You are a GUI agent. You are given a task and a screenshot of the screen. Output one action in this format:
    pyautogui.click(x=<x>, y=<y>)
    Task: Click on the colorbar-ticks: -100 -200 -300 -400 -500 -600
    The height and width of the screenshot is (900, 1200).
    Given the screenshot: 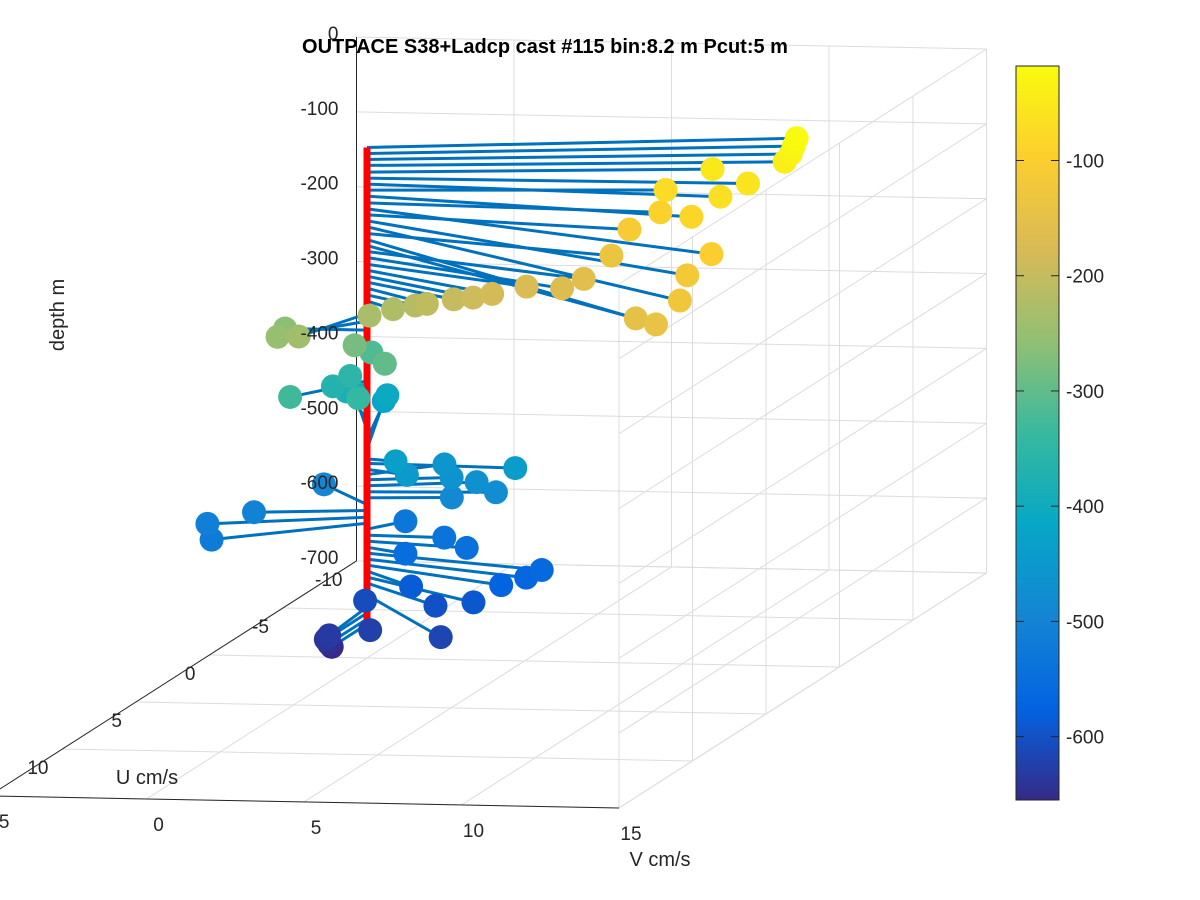 What is the action you would take?
    pyautogui.click(x=1060, y=450)
    